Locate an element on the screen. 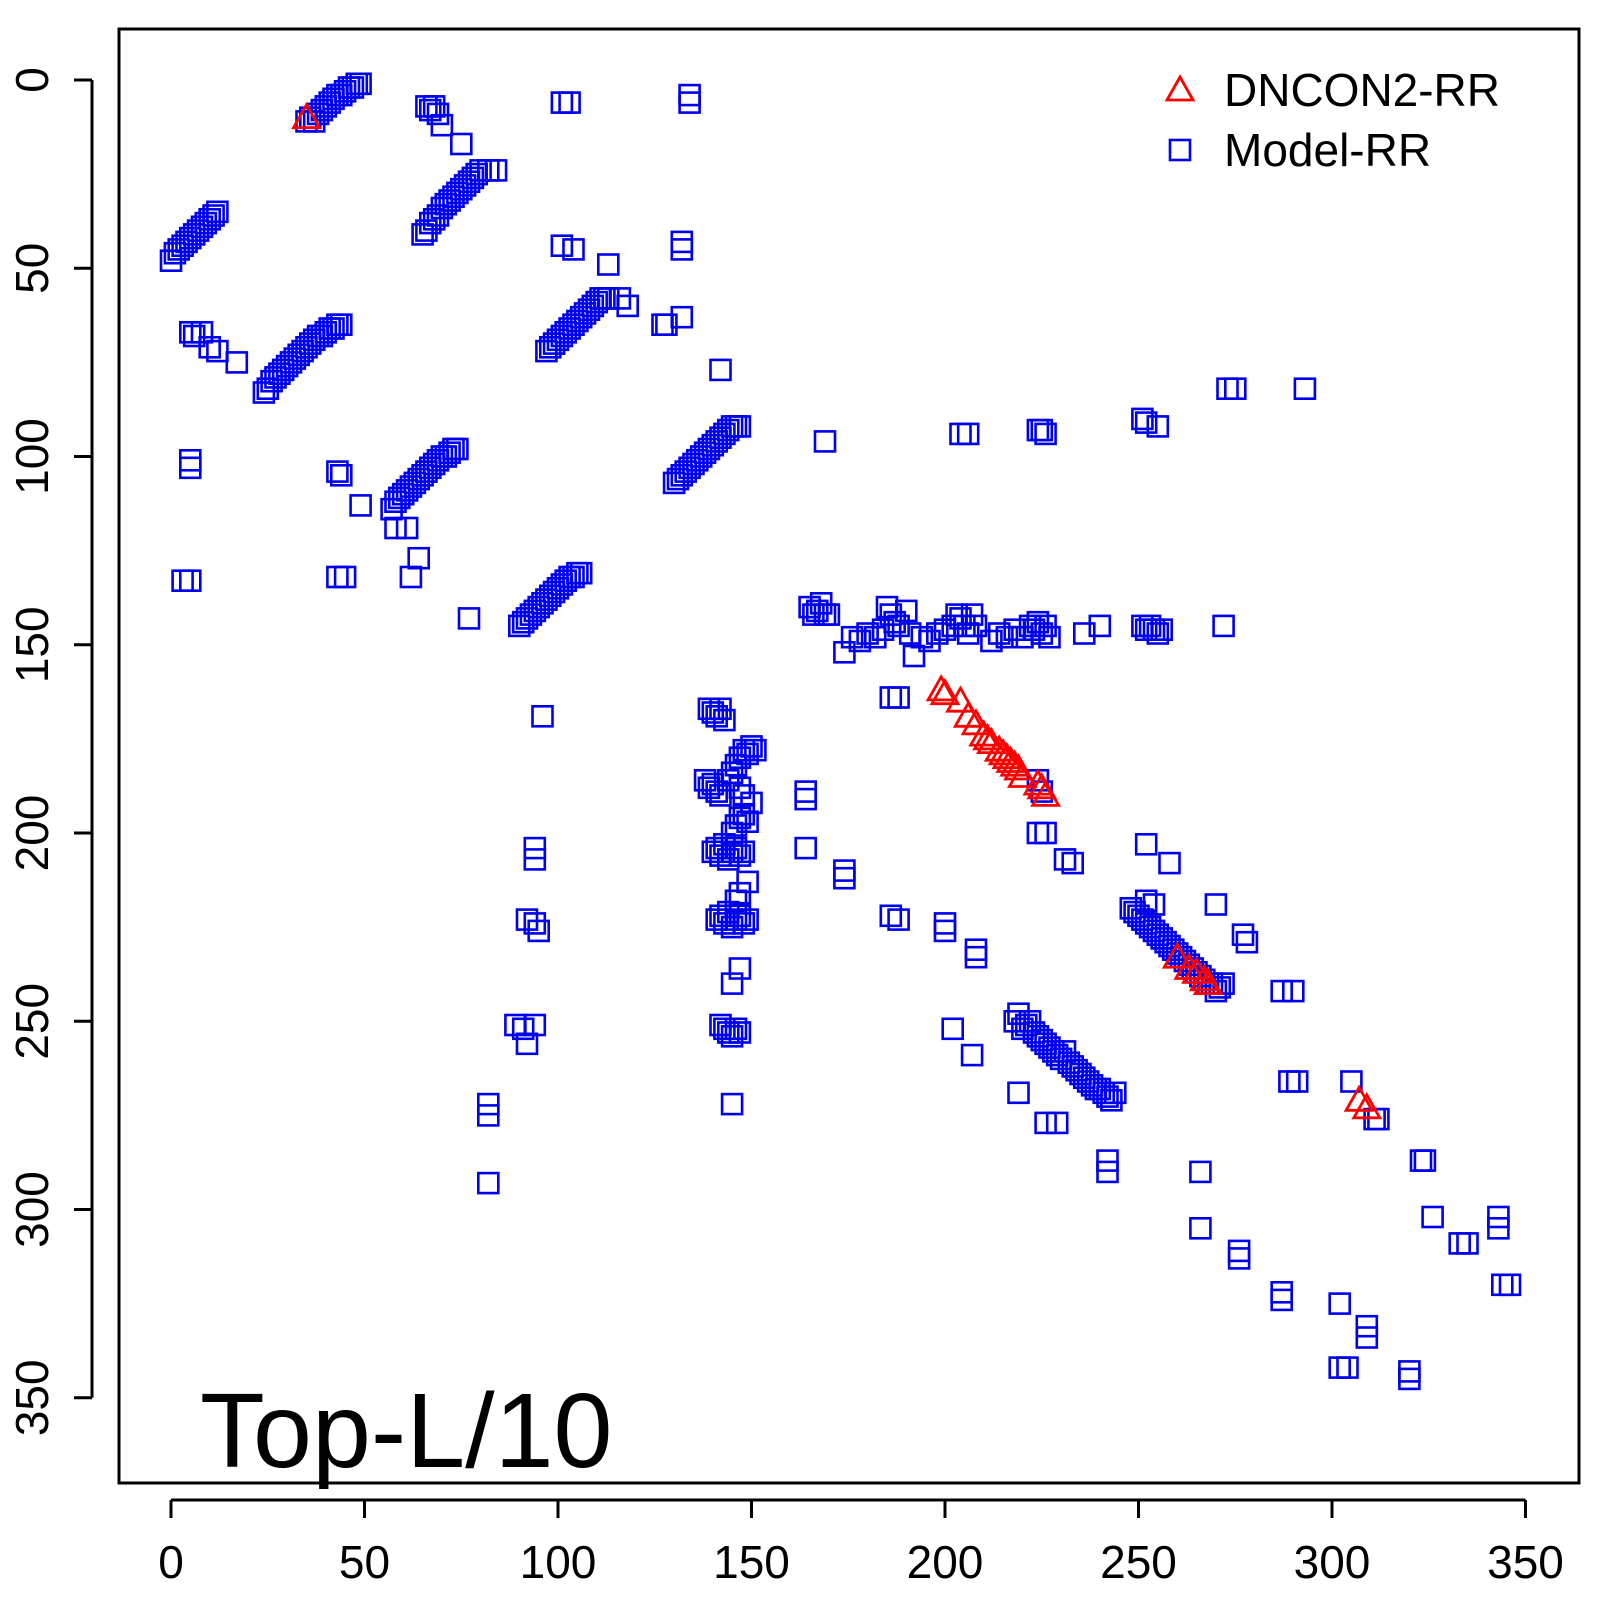 This screenshot has height=1600, width=1600. y-tick-label: 0 is located at coordinates (32, 80).